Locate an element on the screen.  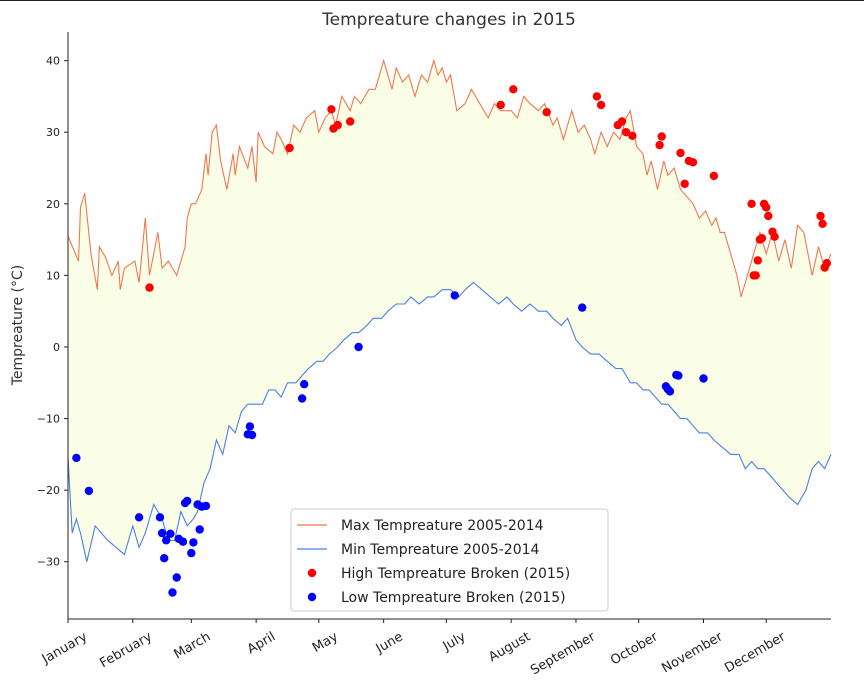
x-tick-label: December is located at coordinates (755, 652).